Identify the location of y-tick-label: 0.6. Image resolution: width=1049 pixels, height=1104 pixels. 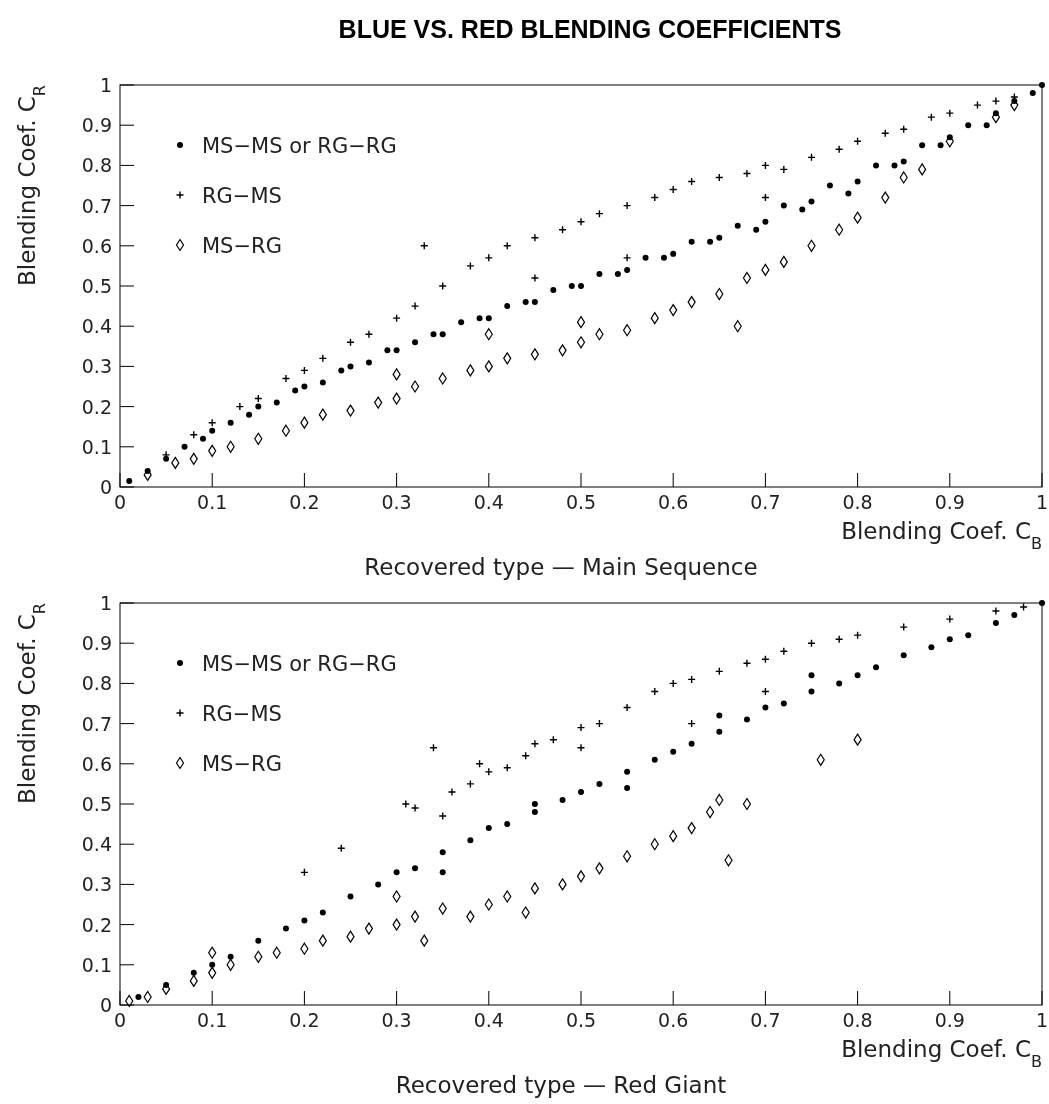
(96, 245).